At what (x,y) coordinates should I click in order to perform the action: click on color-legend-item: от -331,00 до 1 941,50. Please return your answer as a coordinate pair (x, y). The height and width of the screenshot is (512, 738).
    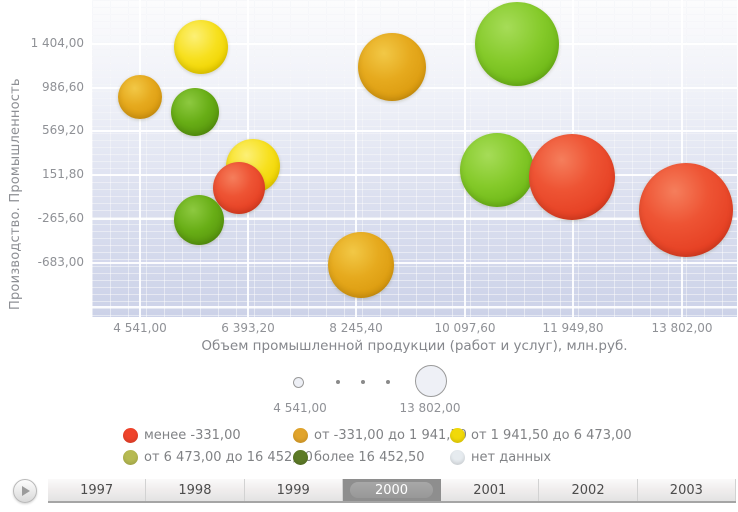
    Looking at the image, I should click on (380, 435).